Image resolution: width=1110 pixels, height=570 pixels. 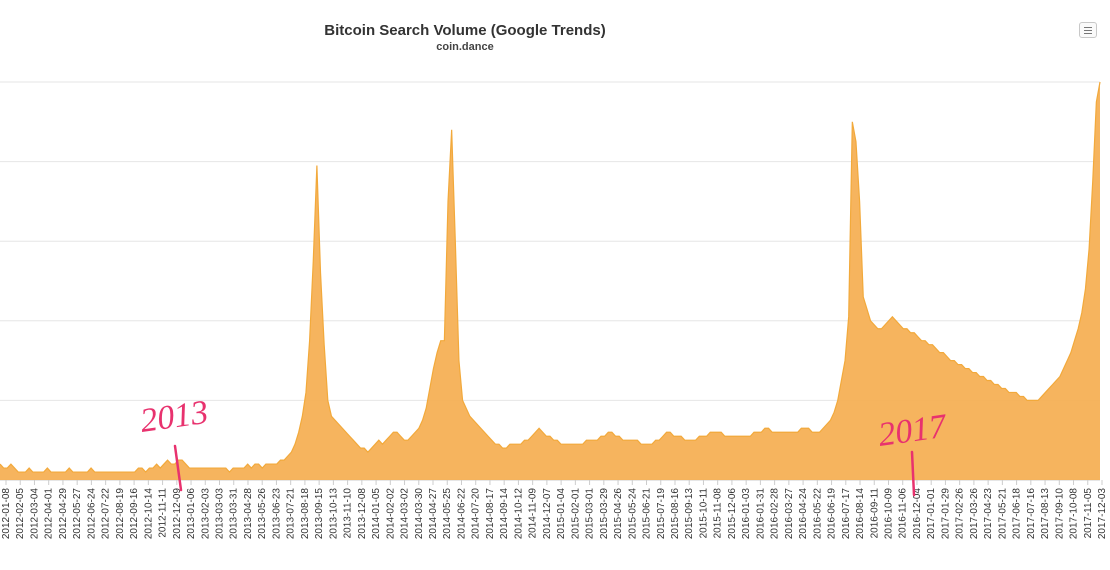 I want to click on x-tick-label: 2017-07-16, so click(x=1031, y=514).